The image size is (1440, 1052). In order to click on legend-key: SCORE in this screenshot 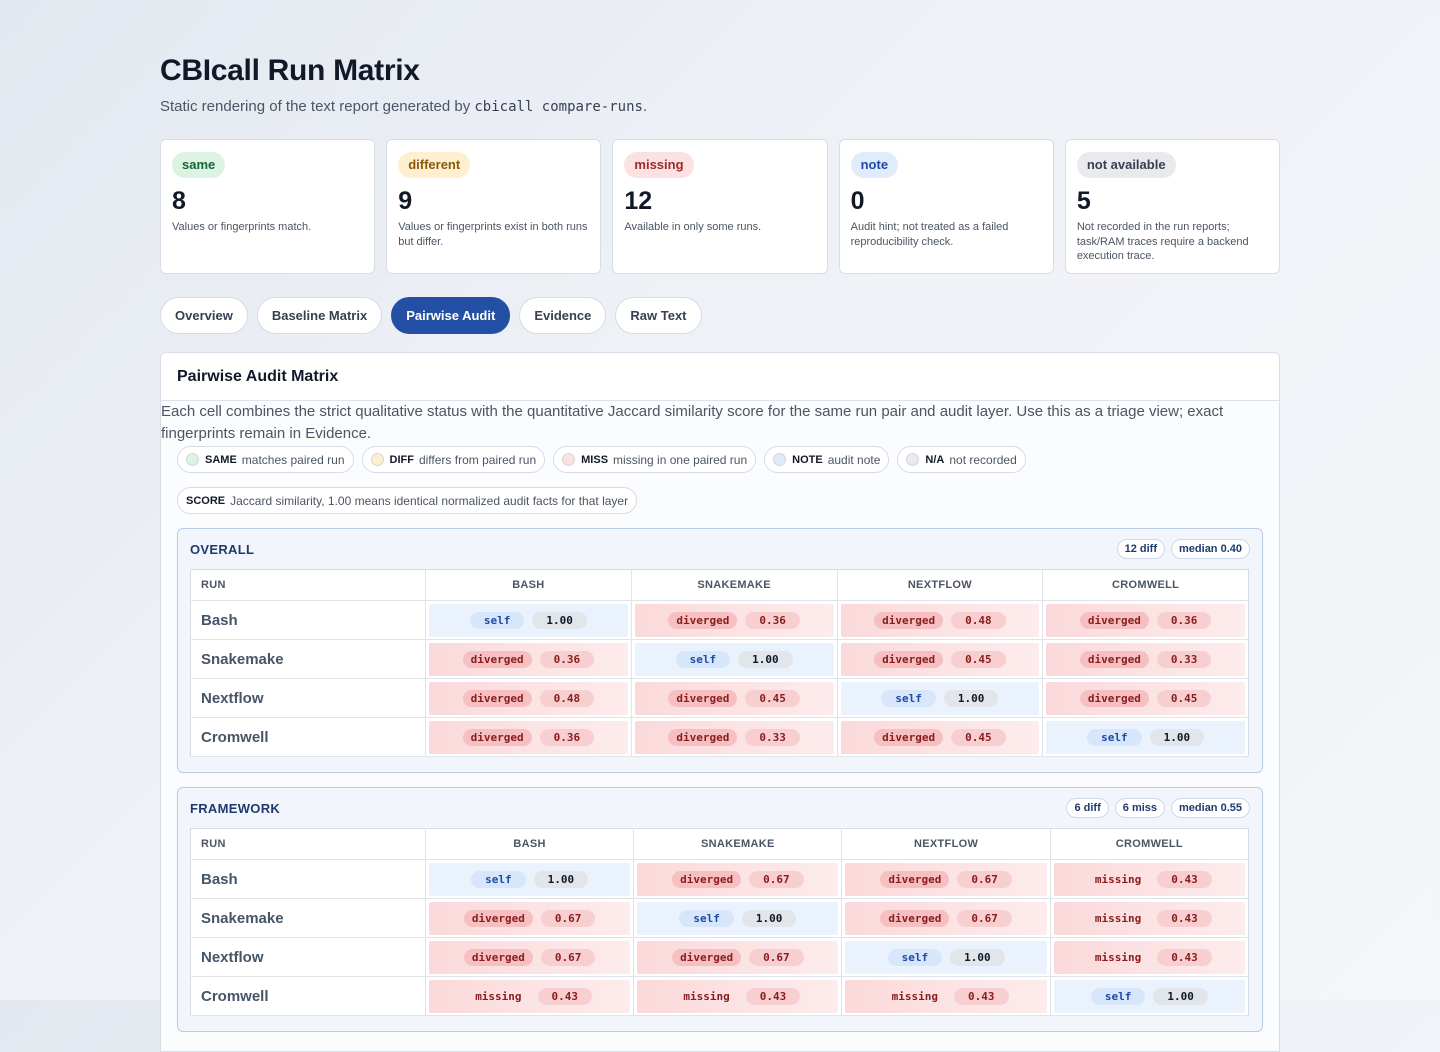, I will do `click(206, 500)`.